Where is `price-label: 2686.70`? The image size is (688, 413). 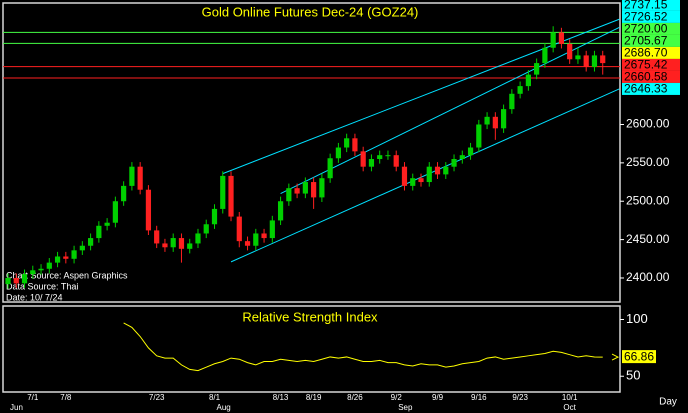 price-label: 2686.70 is located at coordinates (646, 53).